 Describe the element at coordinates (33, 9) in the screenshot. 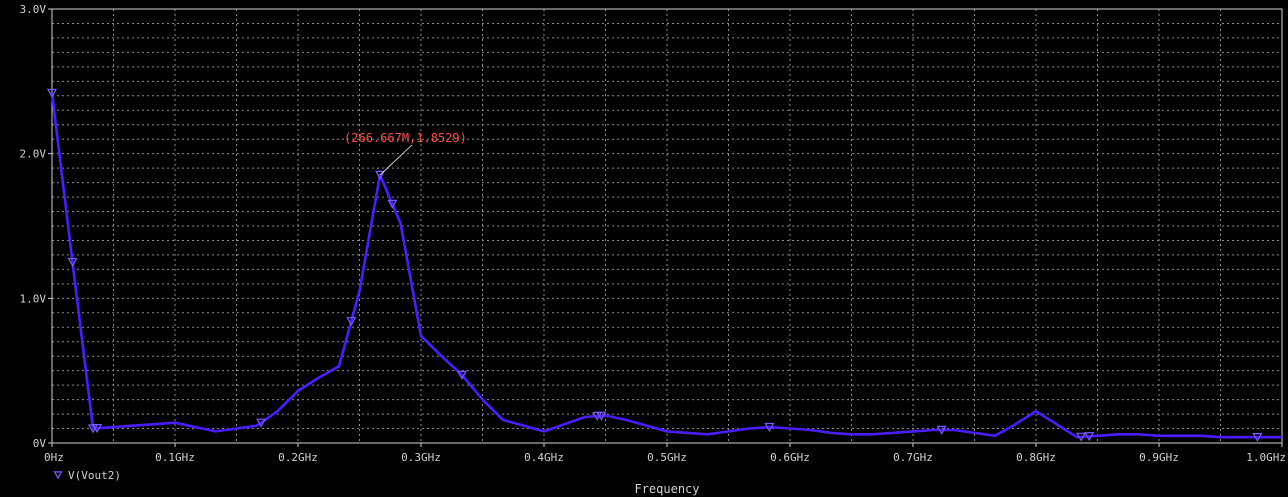

I see `y-tick-label: 3.0V` at that location.